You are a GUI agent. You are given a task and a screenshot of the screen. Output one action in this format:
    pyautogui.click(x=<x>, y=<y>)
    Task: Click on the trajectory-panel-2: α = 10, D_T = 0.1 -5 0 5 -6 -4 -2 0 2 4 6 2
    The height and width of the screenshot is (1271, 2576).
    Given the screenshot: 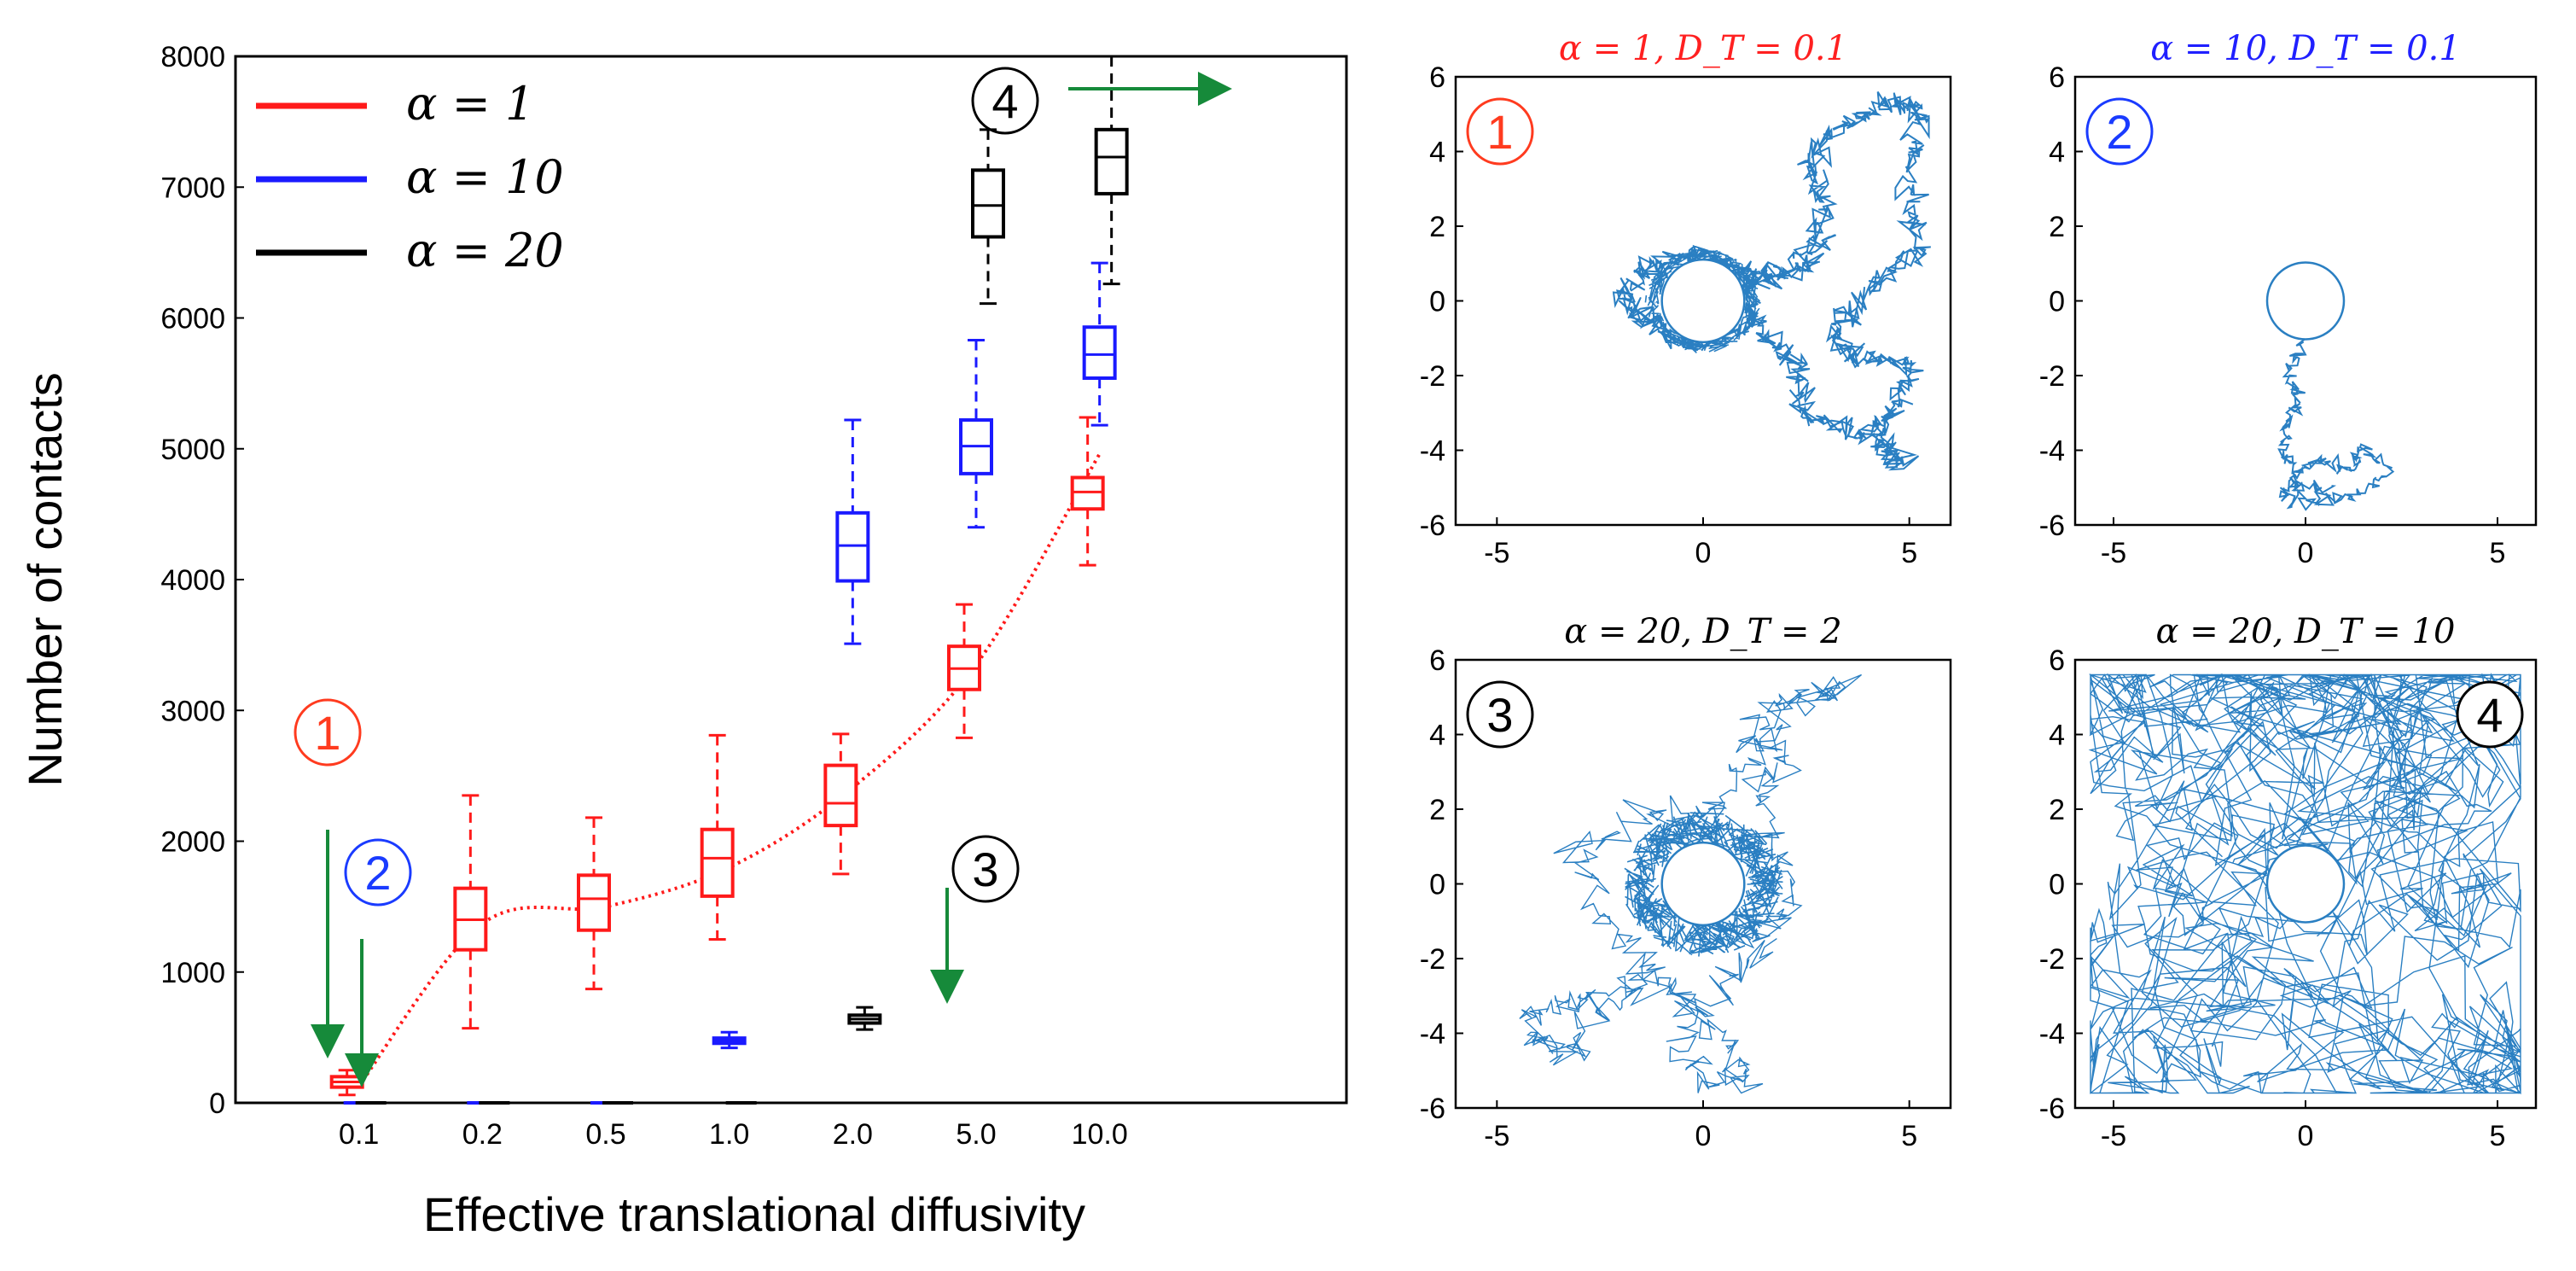 What is the action you would take?
    pyautogui.click(x=2288, y=299)
    